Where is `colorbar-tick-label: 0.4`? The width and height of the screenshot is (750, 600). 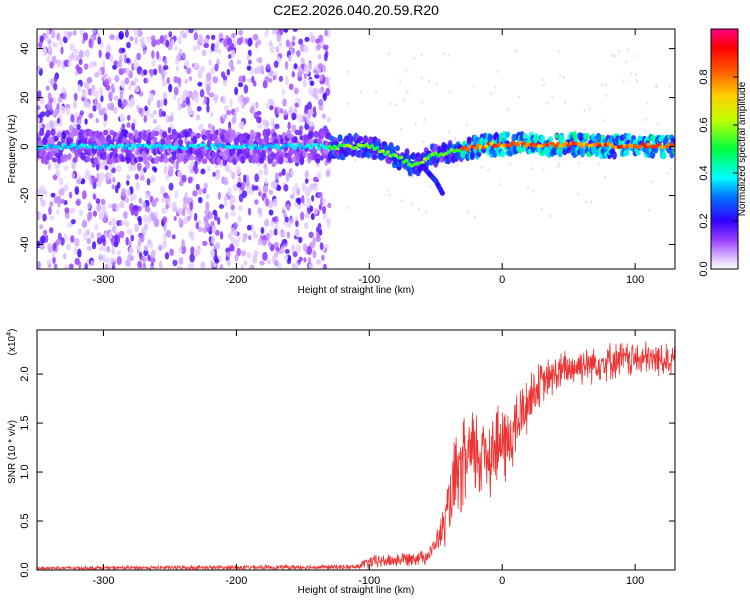
colorbar-tick-label: 0.4 is located at coordinates (704, 172).